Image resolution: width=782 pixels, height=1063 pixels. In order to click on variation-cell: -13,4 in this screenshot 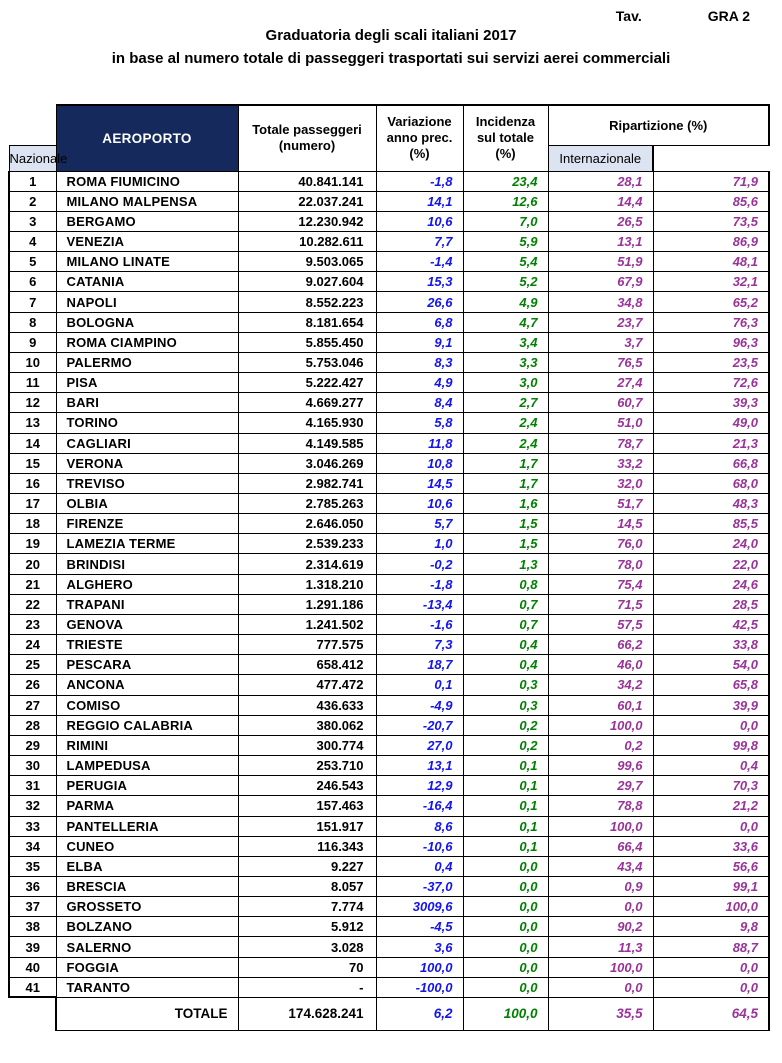, I will do `click(419, 604)`.